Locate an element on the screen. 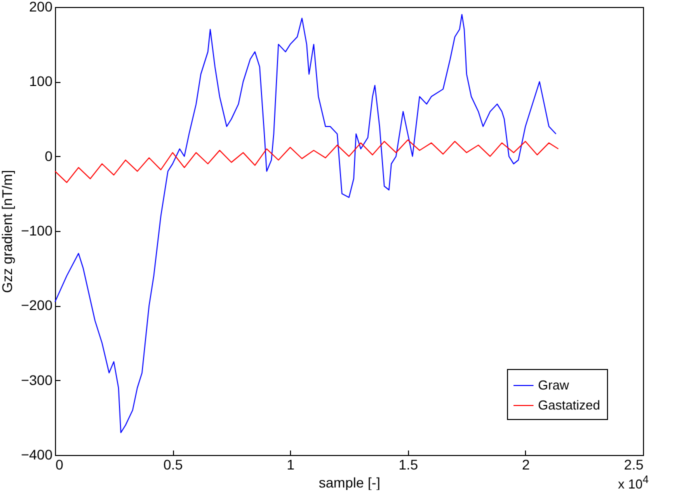 The width and height of the screenshot is (678, 494). line-series is located at coordinates (306, 161).